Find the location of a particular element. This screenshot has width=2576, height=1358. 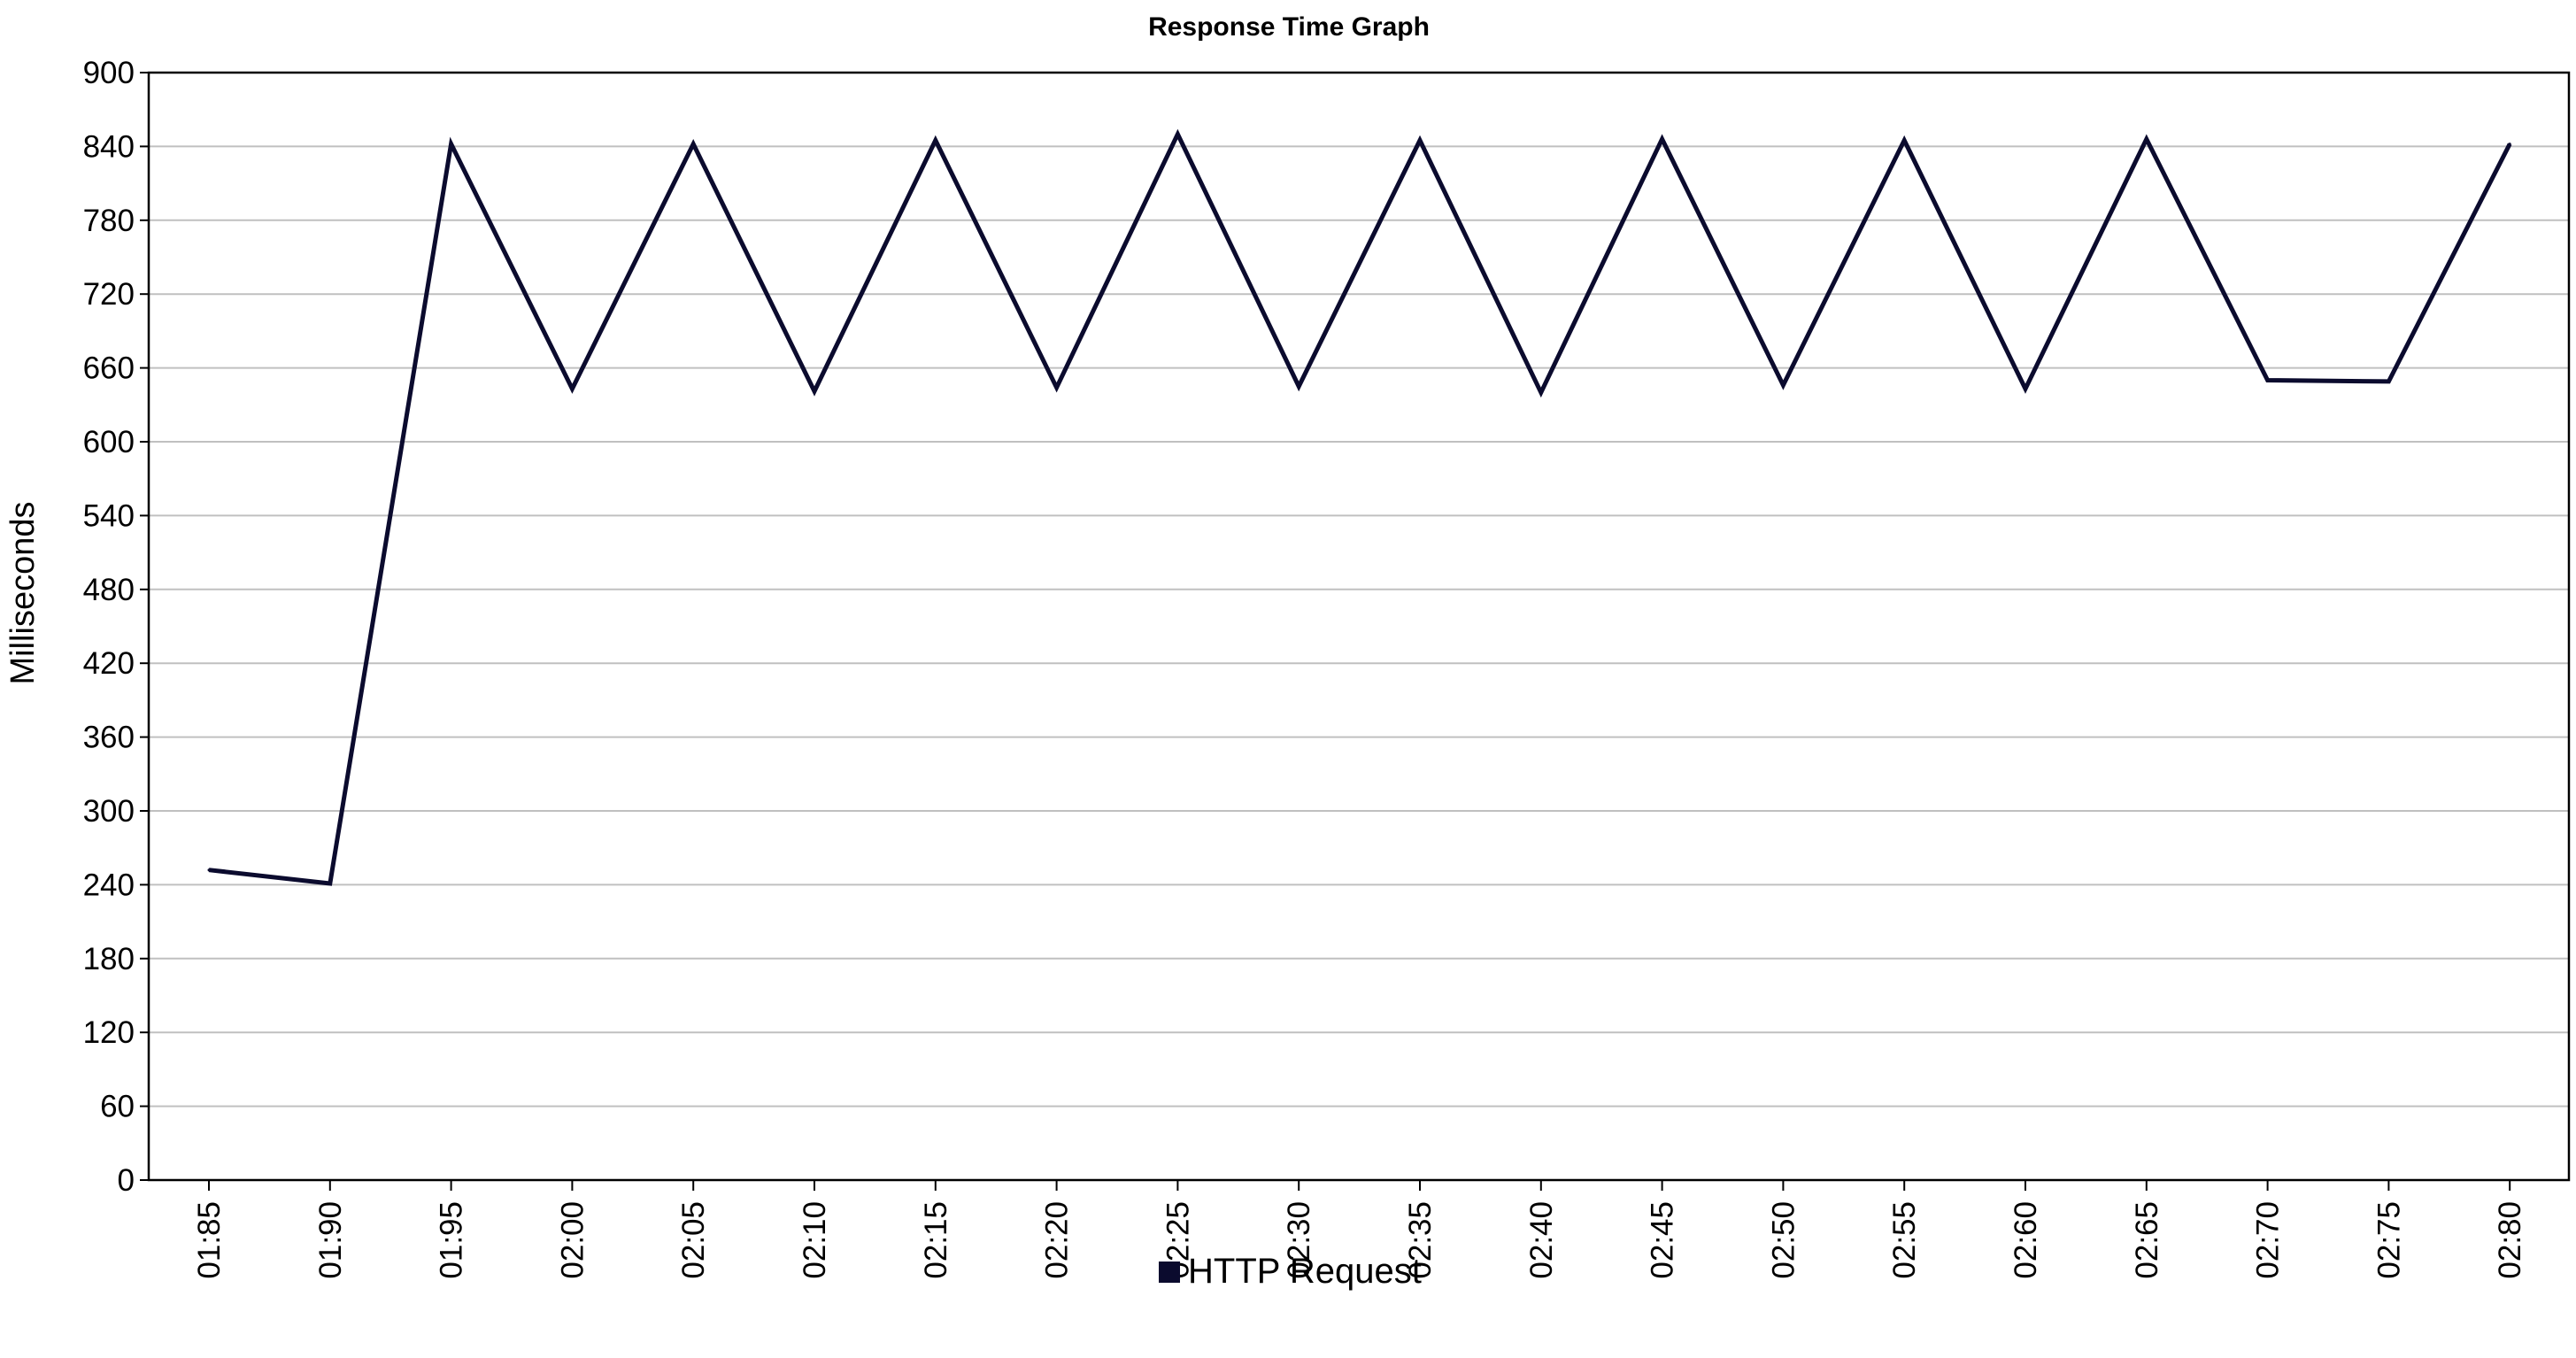

x-tick-label-5: 02:10 is located at coordinates (815, 1240).